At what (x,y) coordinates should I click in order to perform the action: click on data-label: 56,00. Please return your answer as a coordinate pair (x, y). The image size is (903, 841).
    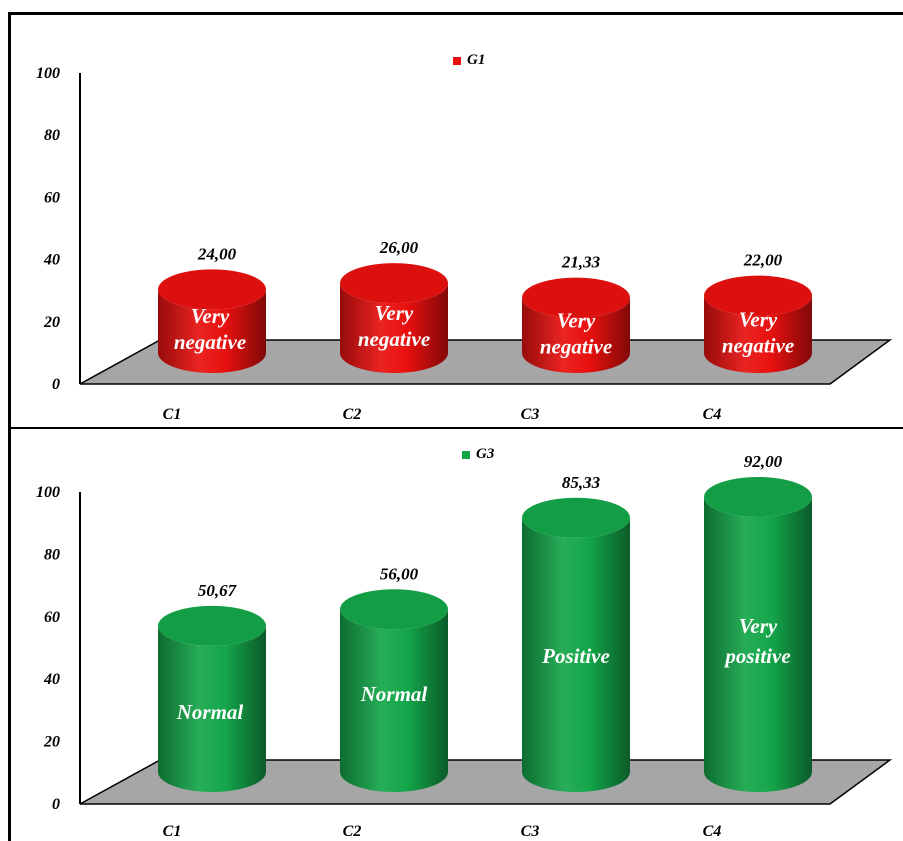
    Looking at the image, I should click on (399, 573).